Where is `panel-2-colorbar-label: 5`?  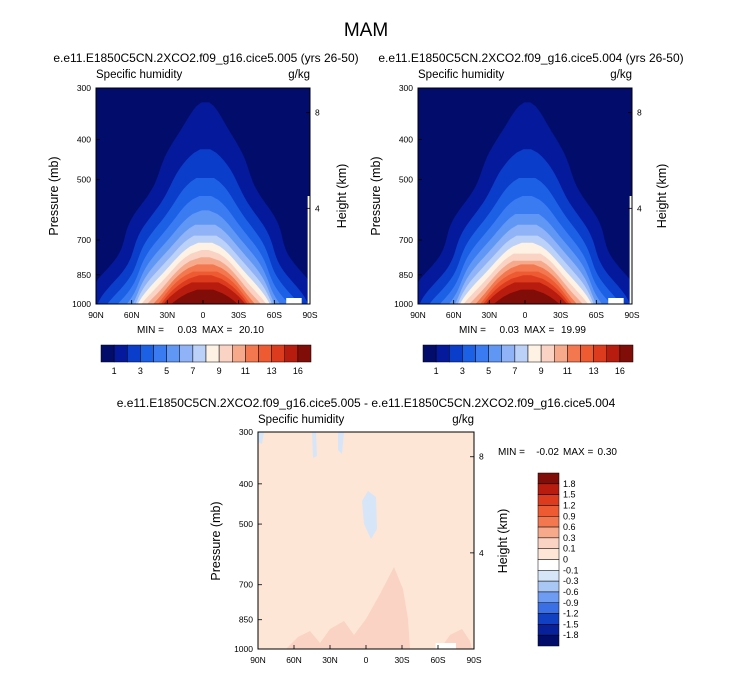 panel-2-colorbar-label: 5 is located at coordinates (488, 371).